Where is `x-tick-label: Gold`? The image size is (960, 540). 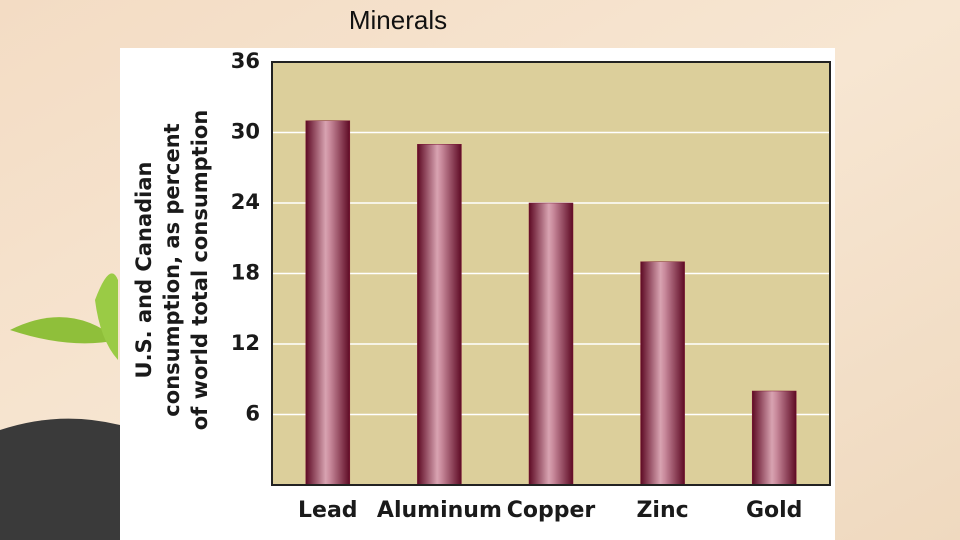
x-tick-label: Gold is located at coordinates (774, 510).